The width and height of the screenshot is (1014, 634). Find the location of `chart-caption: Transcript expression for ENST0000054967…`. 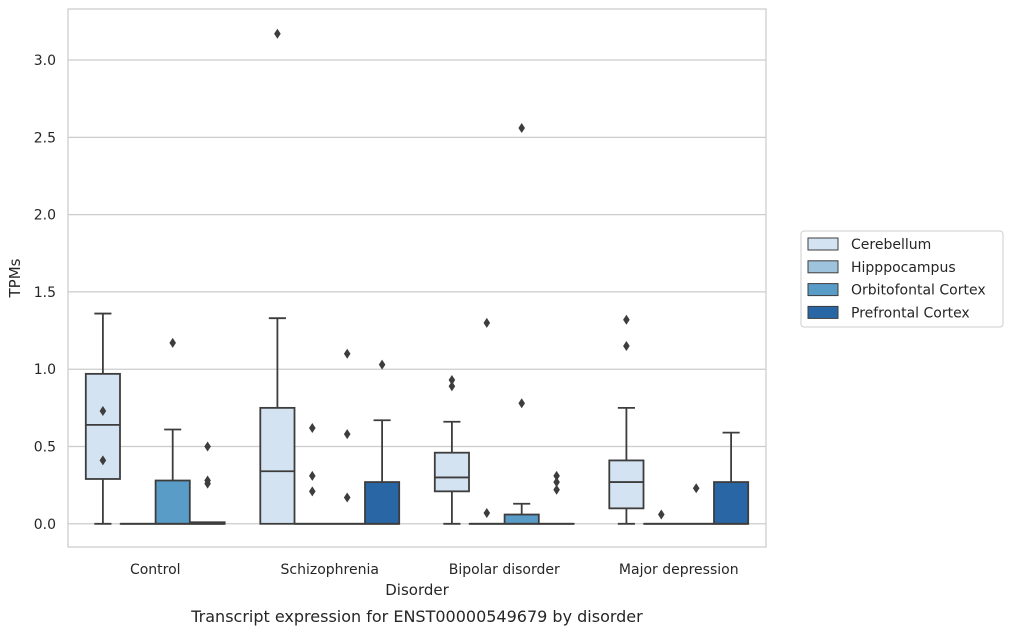

chart-caption: Transcript expression for ENST0000054967… is located at coordinates (416, 616).